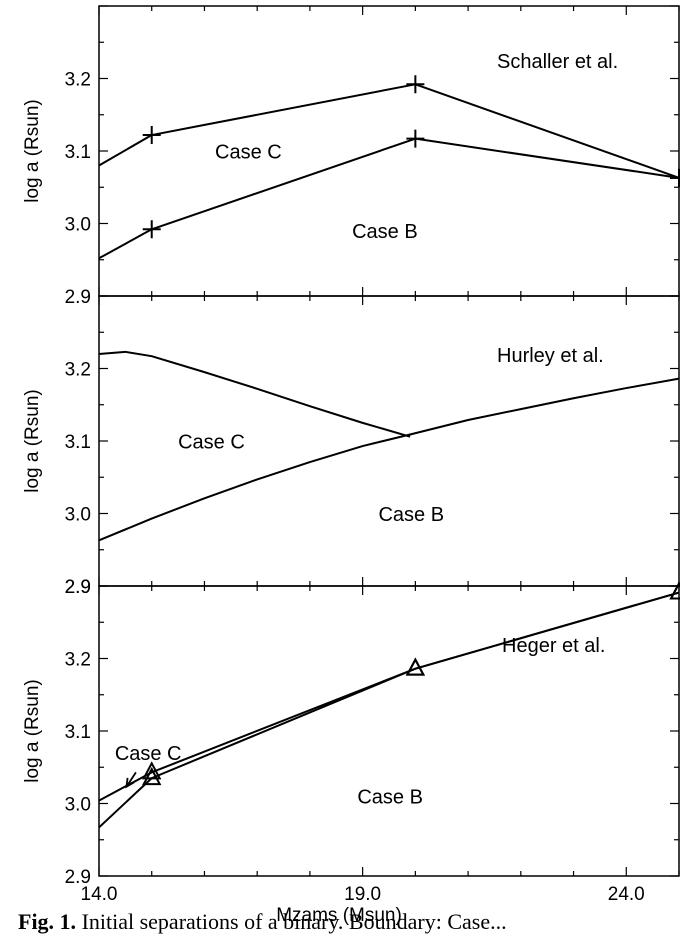 The image size is (680, 943). I want to click on x-tick-label: 14.0, so click(99, 894).